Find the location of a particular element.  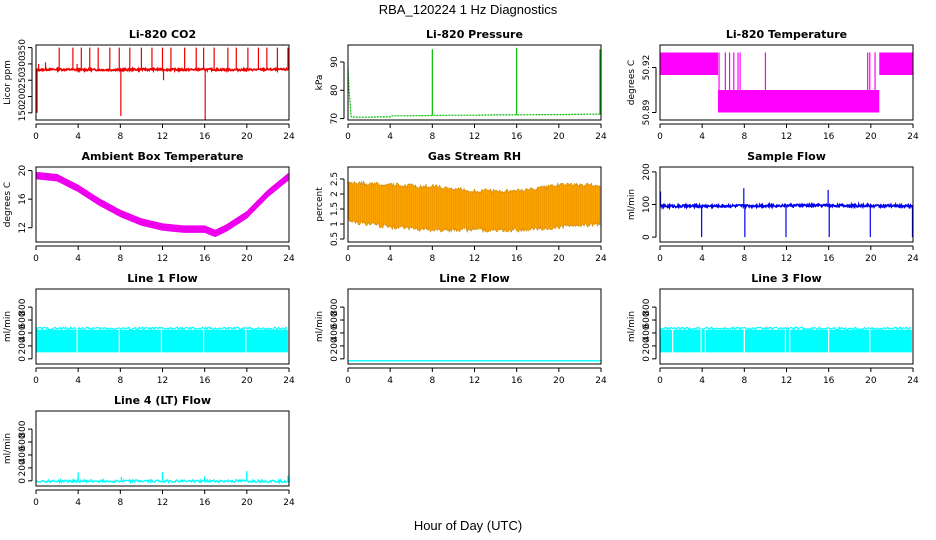

panel-title: Line 4 (LT) Flow is located at coordinates (162, 400).